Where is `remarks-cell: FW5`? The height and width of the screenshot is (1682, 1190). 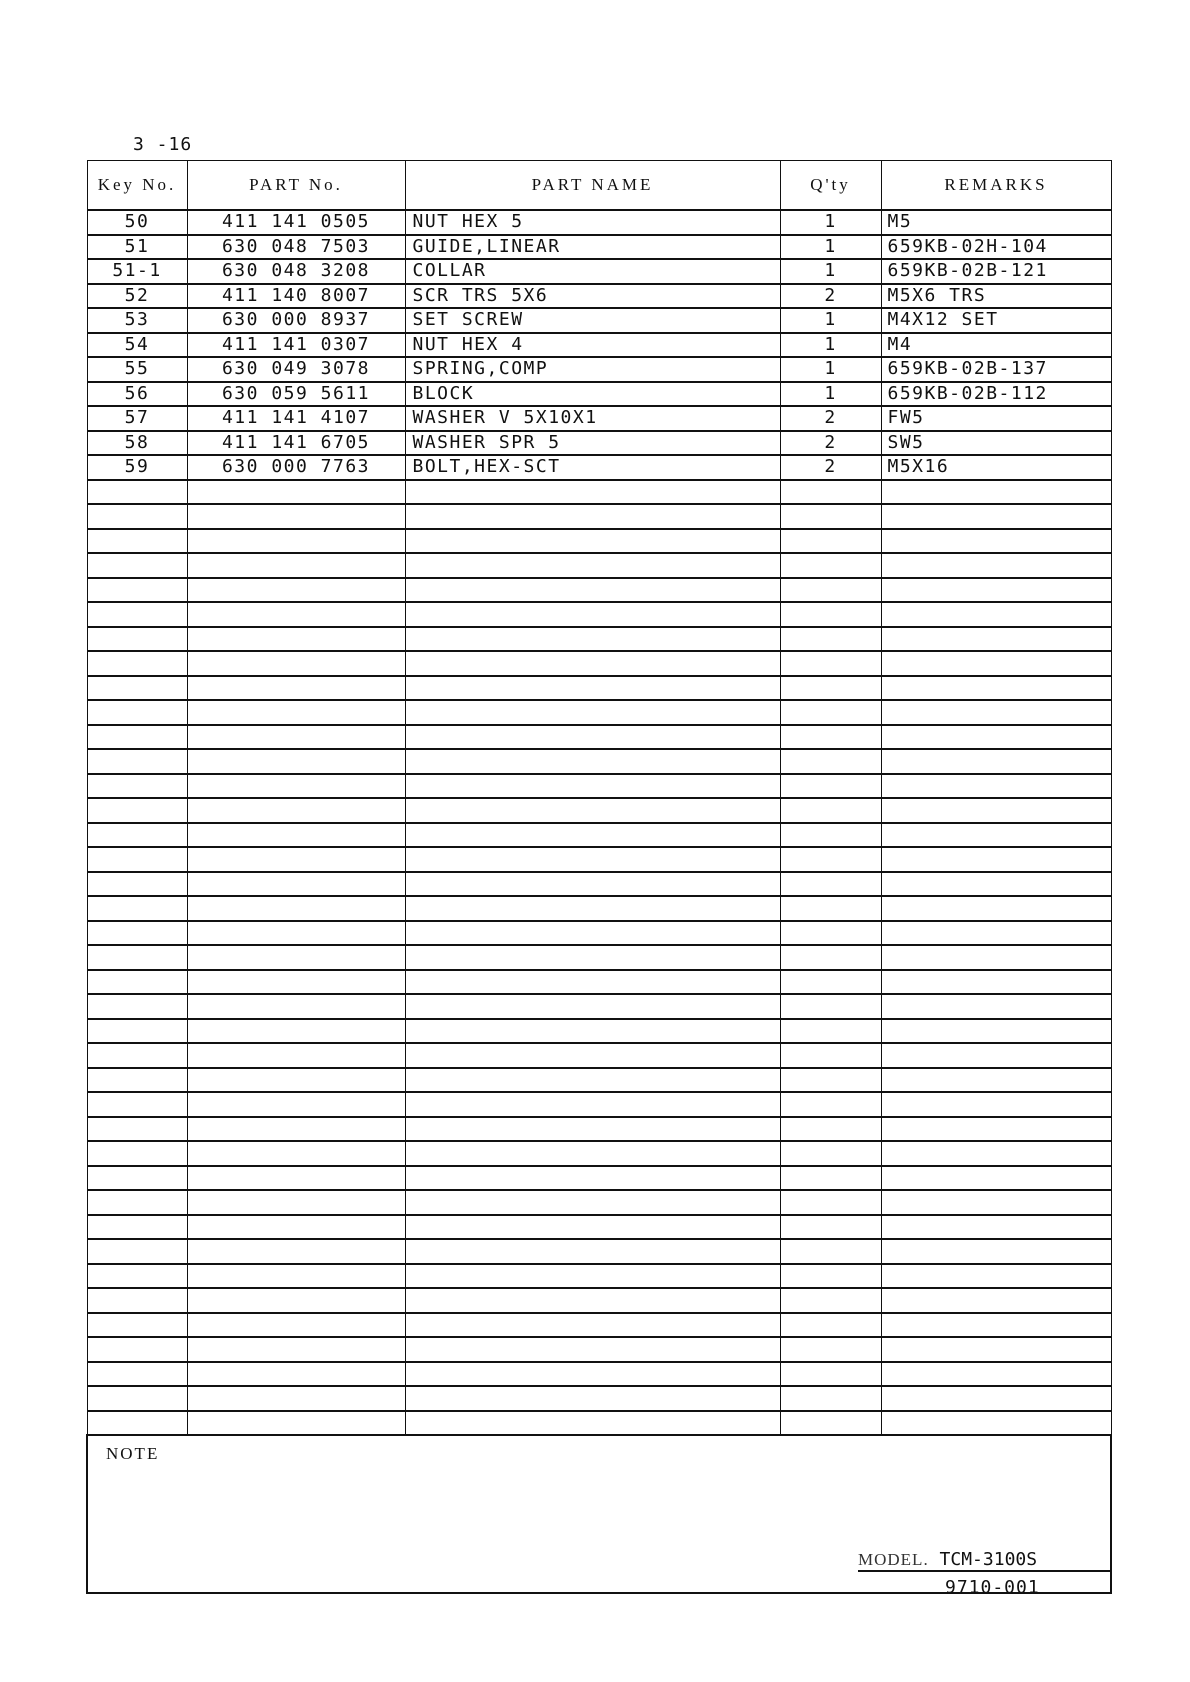 remarks-cell: FW5 is located at coordinates (996, 418).